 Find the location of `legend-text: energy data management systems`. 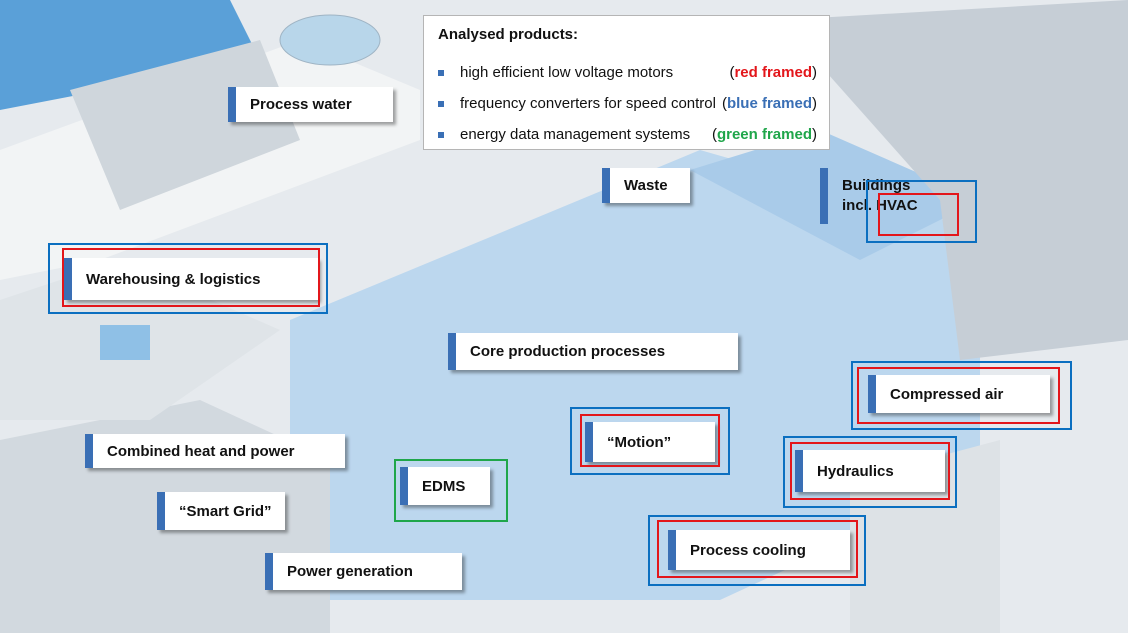

legend-text: energy data management systems is located at coordinates (575, 134).